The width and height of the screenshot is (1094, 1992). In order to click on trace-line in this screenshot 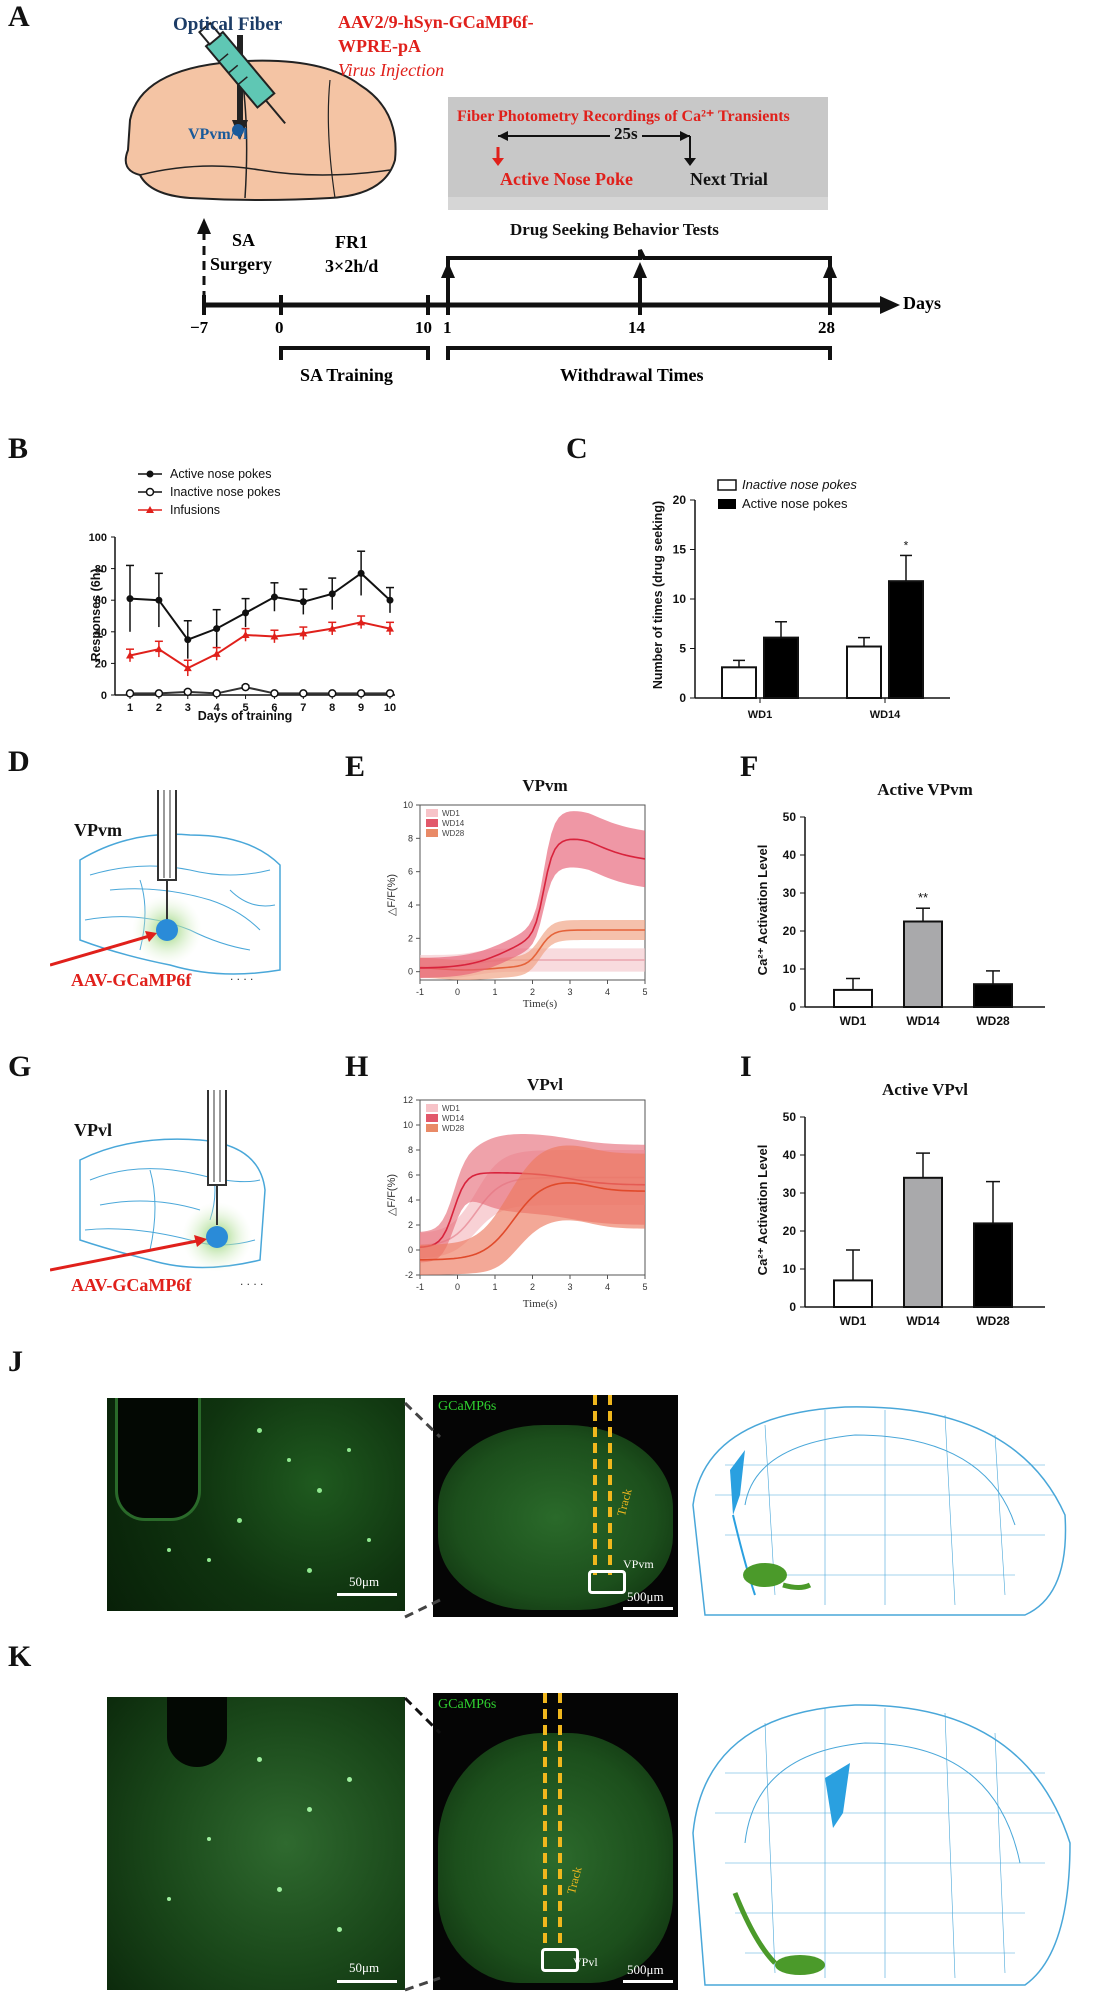, I will do `click(532, 1221)`.